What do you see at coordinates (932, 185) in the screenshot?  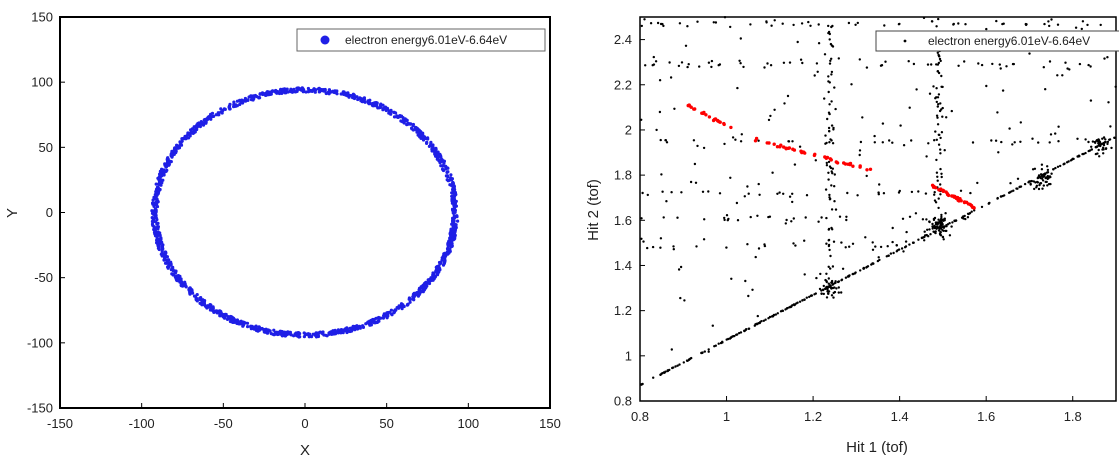 I see `data-point-highlight` at bounding box center [932, 185].